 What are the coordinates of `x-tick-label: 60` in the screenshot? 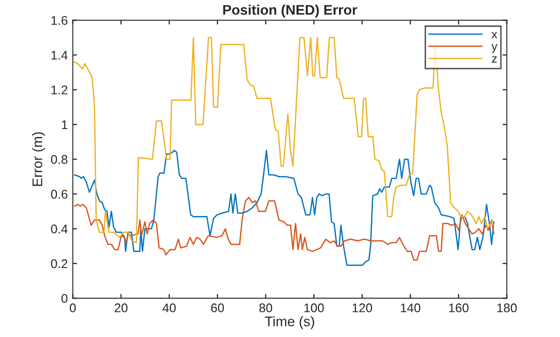 It's located at (217, 307).